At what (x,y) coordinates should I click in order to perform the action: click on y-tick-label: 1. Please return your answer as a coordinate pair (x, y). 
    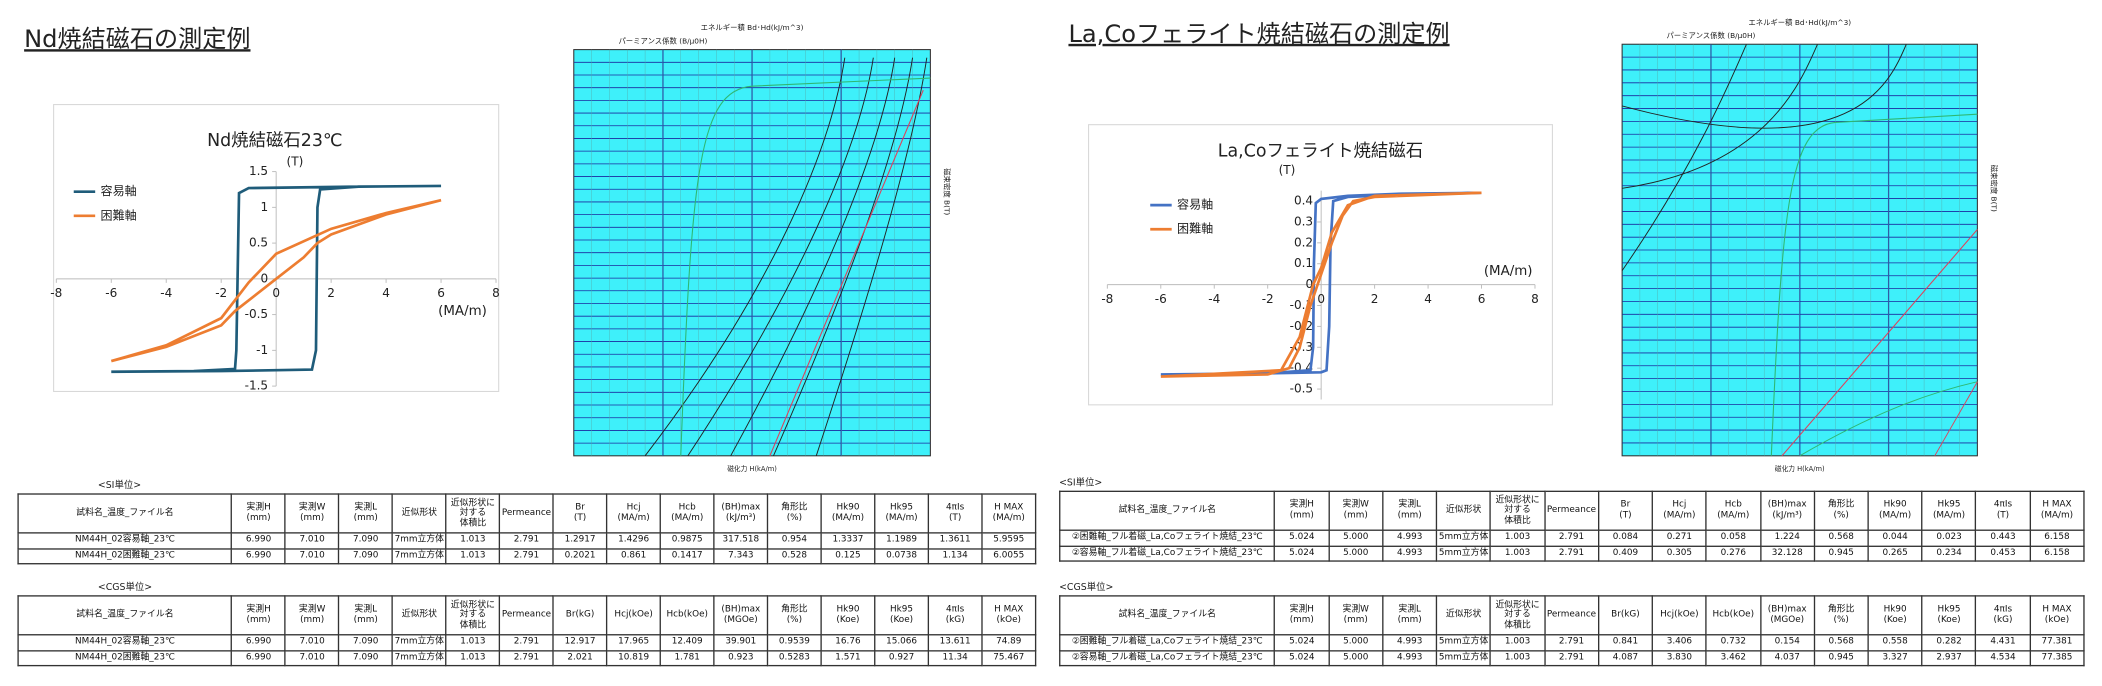
    Looking at the image, I should click on (264, 207).